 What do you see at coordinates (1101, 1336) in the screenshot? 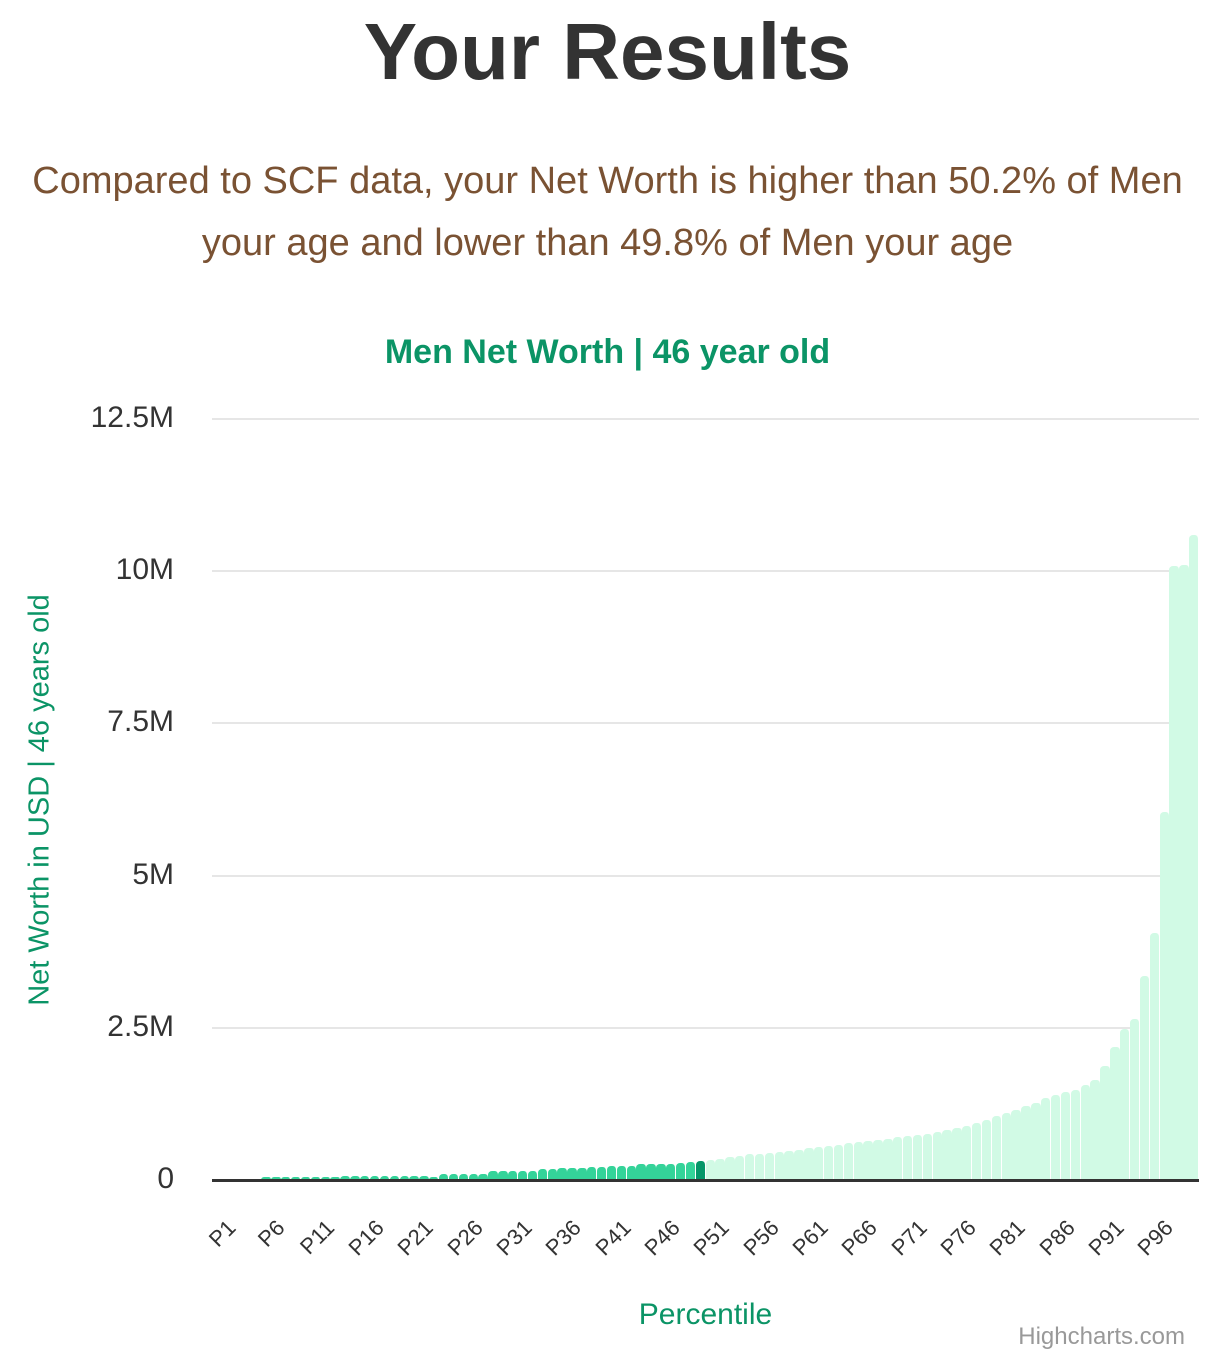
I see `highcharts-credits-link: Highcharts.com` at bounding box center [1101, 1336].